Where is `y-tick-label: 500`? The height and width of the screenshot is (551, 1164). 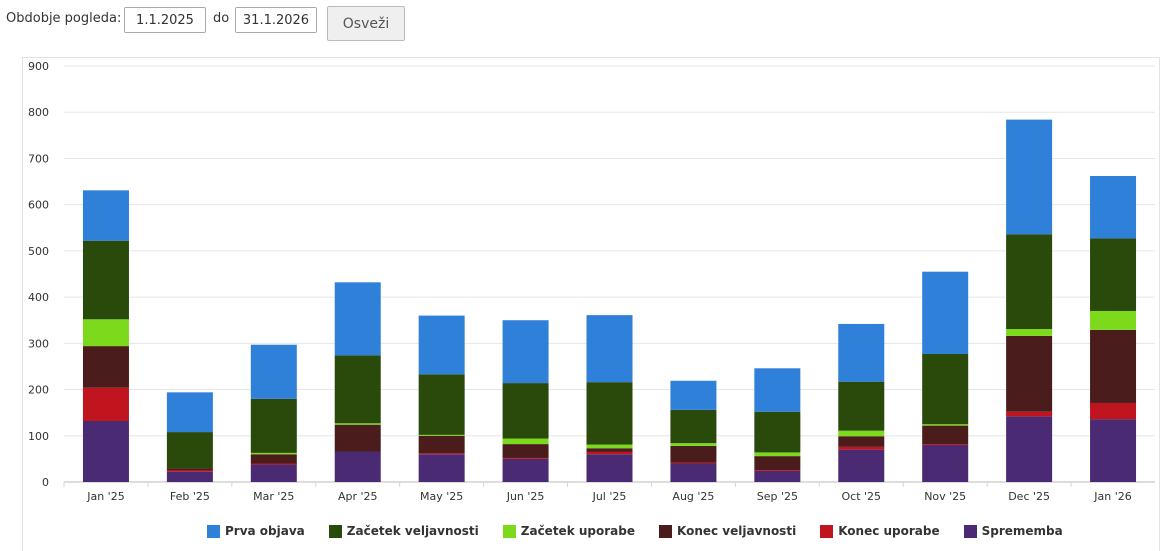
y-tick-label: 500 is located at coordinates (38, 251).